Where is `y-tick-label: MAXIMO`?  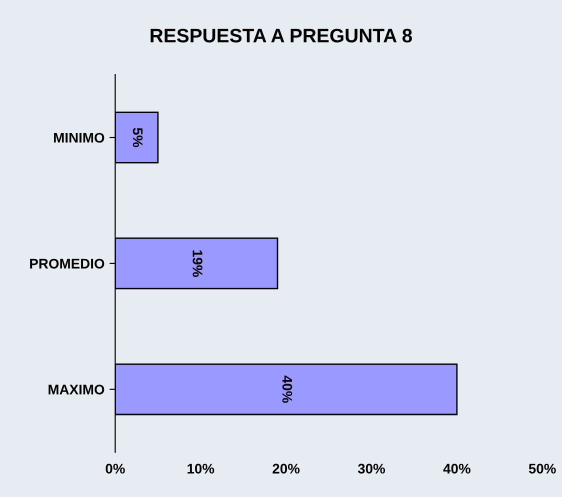 y-tick-label: MAXIMO is located at coordinates (76, 389).